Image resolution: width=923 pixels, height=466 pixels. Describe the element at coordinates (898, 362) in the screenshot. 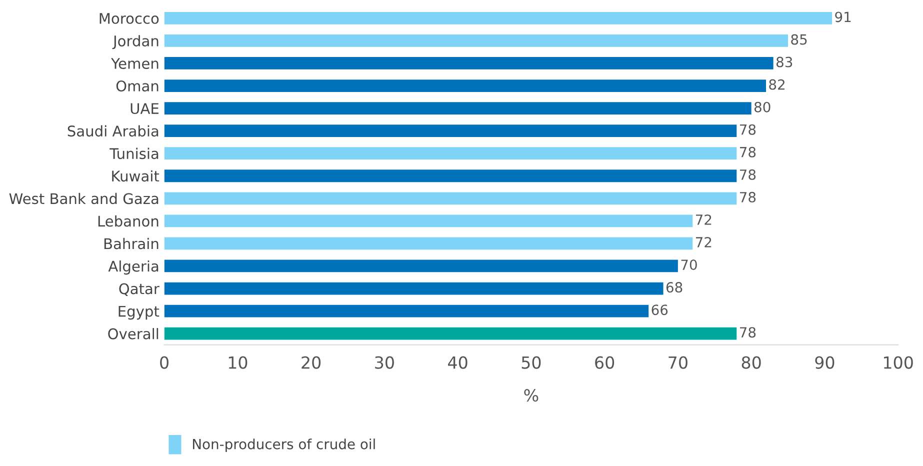

I see `x-tick-label: 100` at that location.